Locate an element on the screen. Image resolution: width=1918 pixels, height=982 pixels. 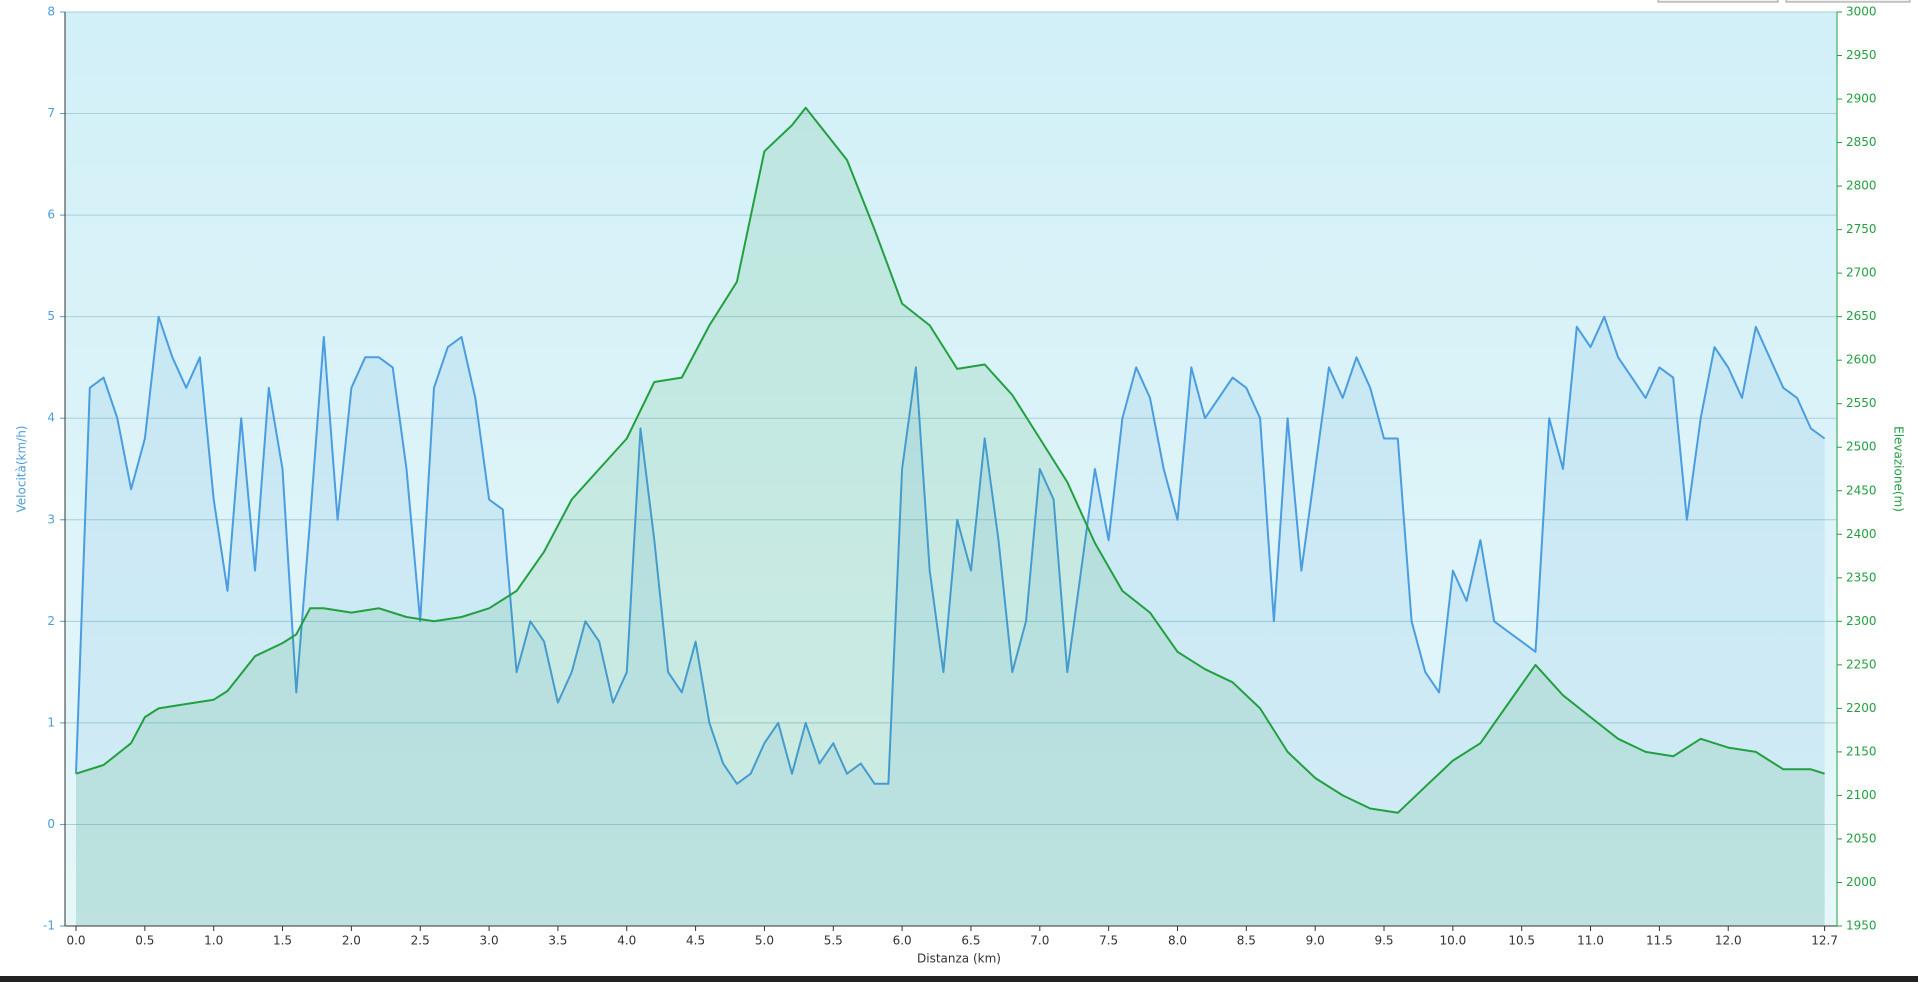
x-tick-label: 9.0 is located at coordinates (1315, 941).